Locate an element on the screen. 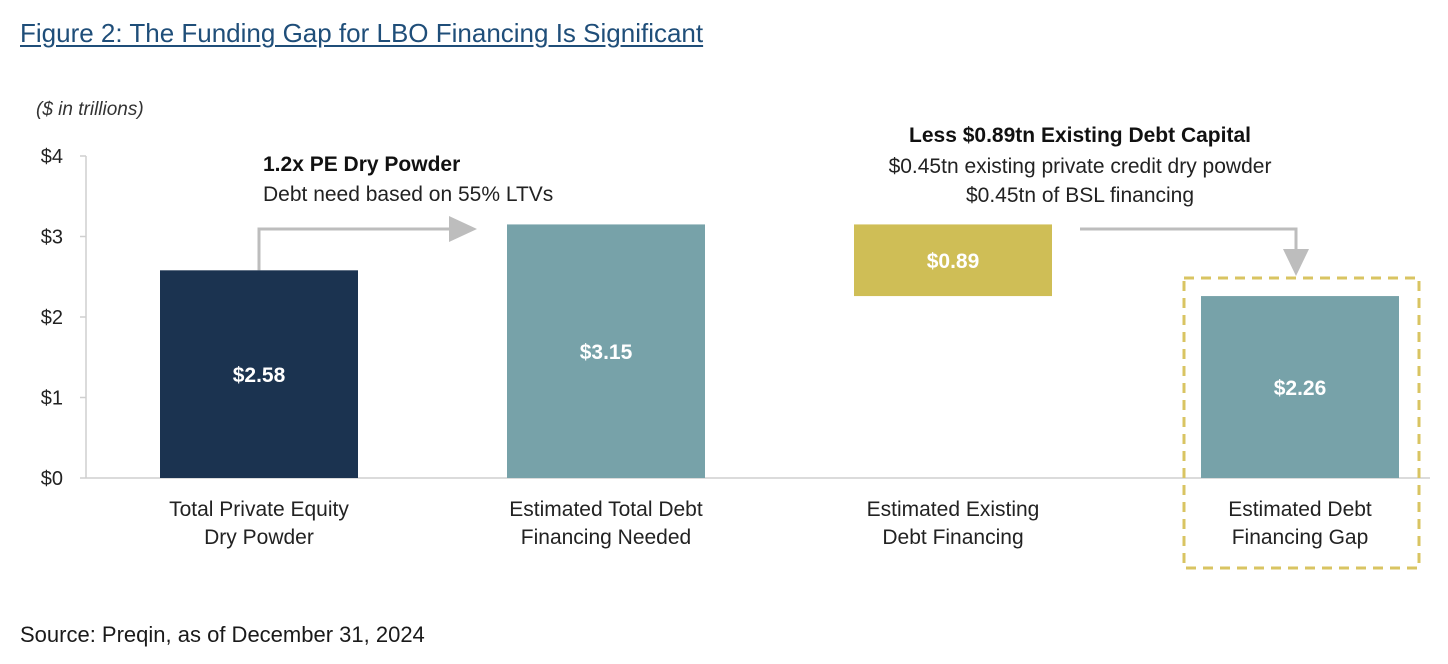 The height and width of the screenshot is (664, 1448). arrow-to-gap is located at coordinates (1189, 239).